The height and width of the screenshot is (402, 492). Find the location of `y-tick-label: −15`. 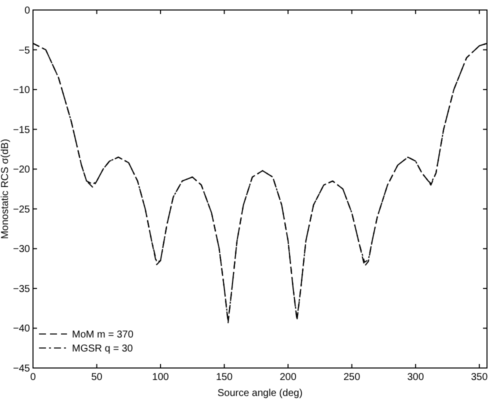

y-tick-label: −15 is located at coordinates (21, 130).